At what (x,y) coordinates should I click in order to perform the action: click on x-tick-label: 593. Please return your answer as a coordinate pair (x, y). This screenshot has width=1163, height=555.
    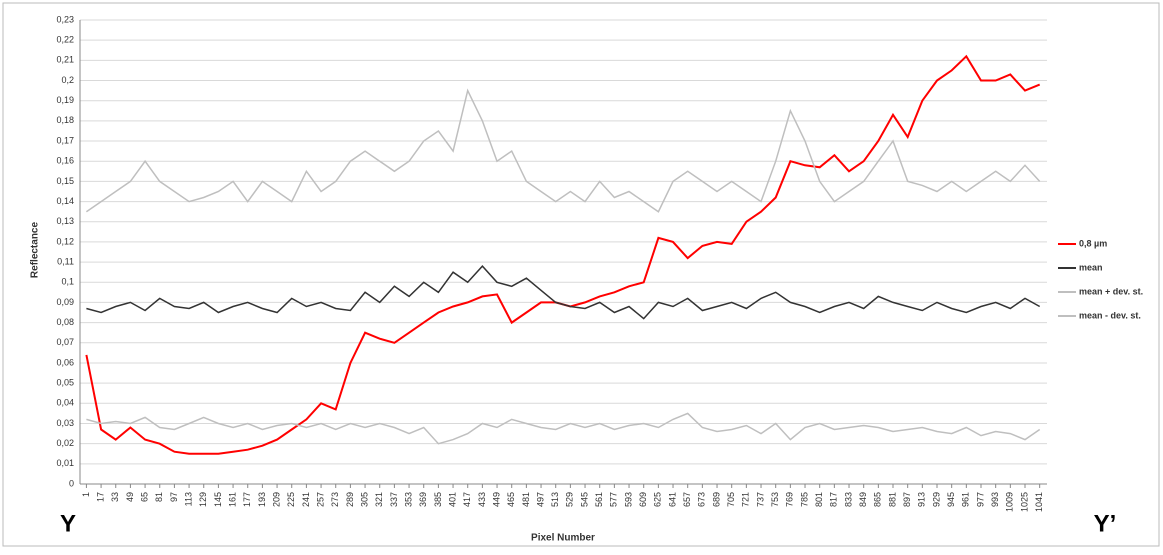
    Looking at the image, I should click on (628, 499).